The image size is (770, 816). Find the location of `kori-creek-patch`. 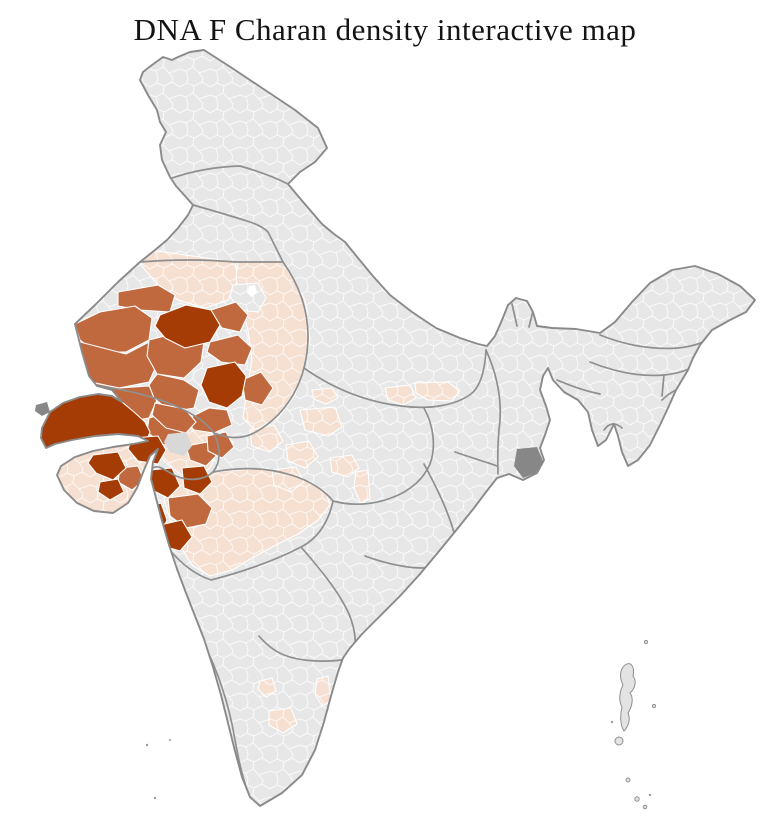

kori-creek-patch is located at coordinates (42, 409).